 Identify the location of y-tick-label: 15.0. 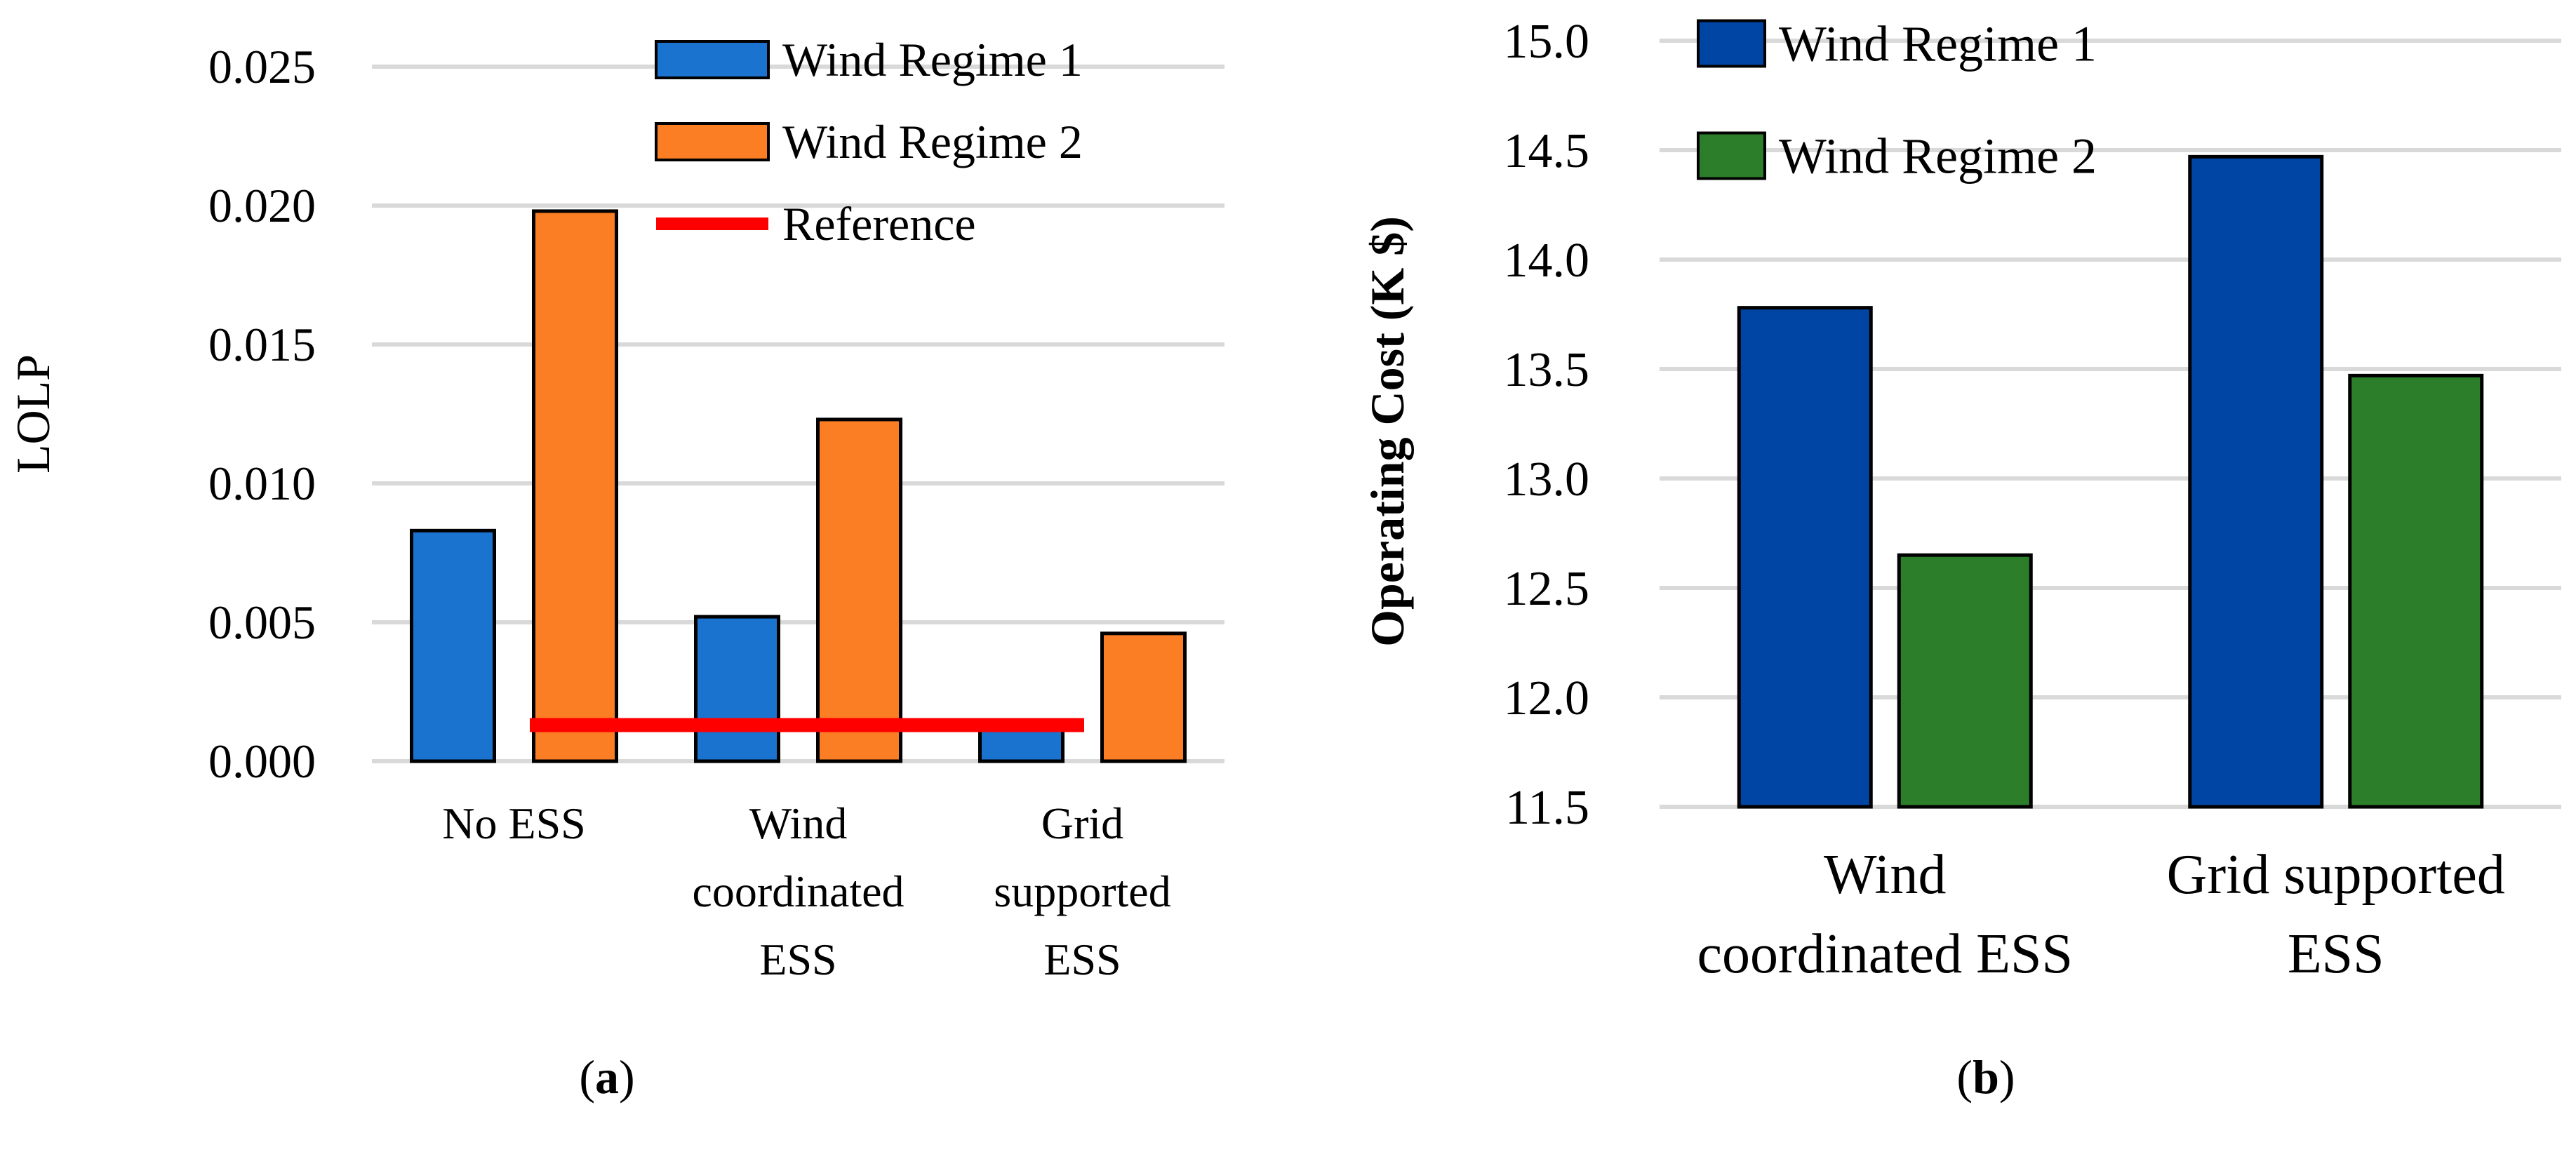
(1547, 42).